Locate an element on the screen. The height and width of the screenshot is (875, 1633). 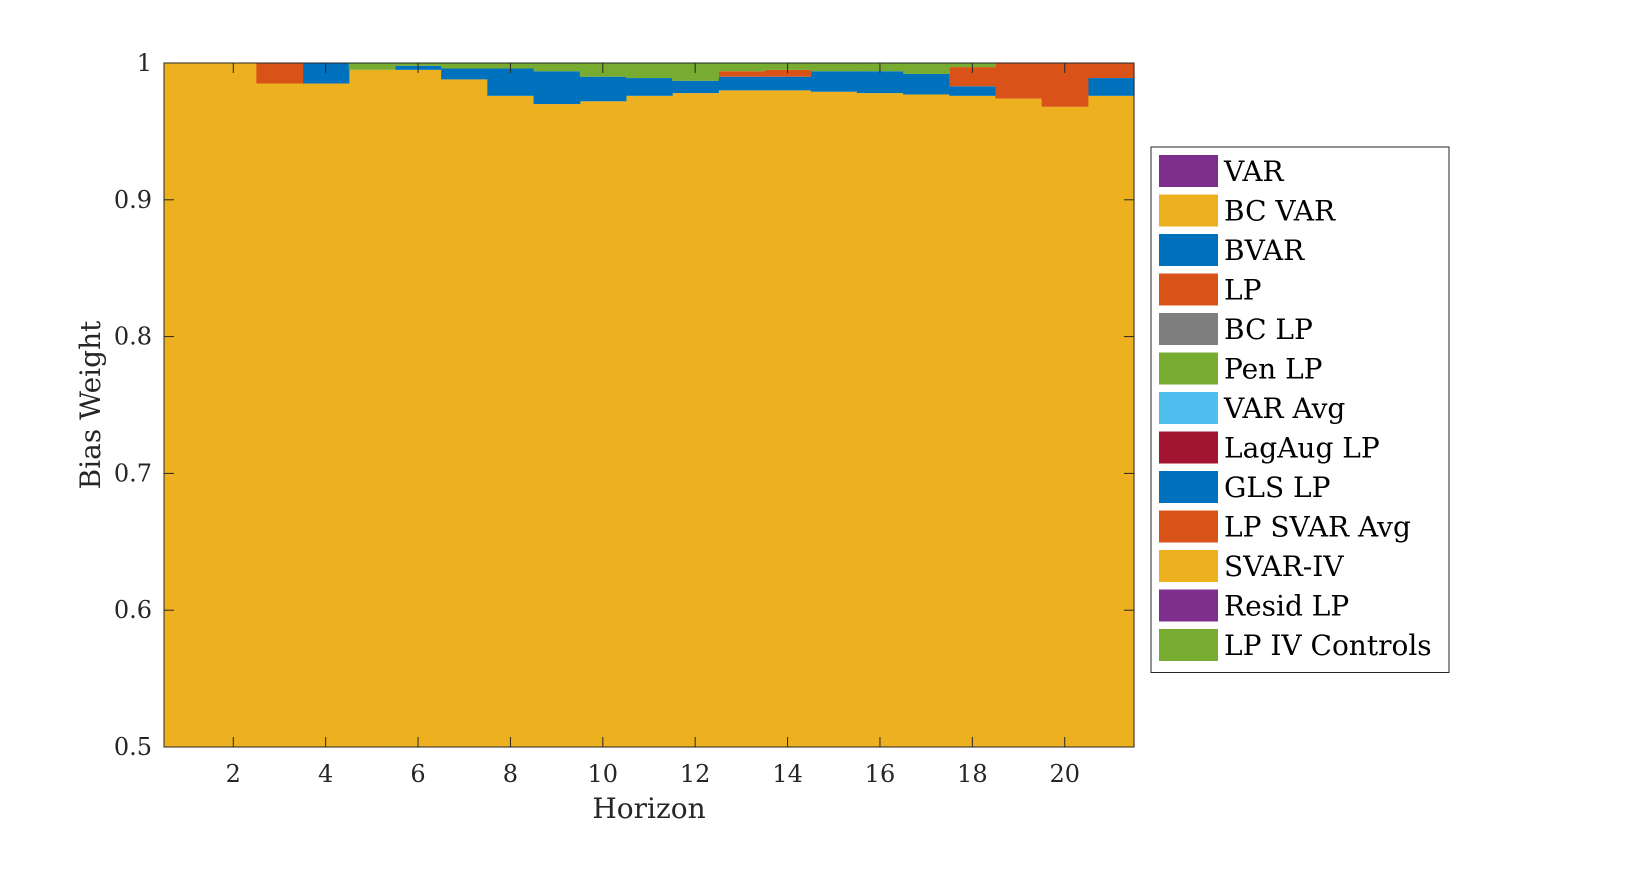
x-tick-label: 14 is located at coordinates (787, 774).